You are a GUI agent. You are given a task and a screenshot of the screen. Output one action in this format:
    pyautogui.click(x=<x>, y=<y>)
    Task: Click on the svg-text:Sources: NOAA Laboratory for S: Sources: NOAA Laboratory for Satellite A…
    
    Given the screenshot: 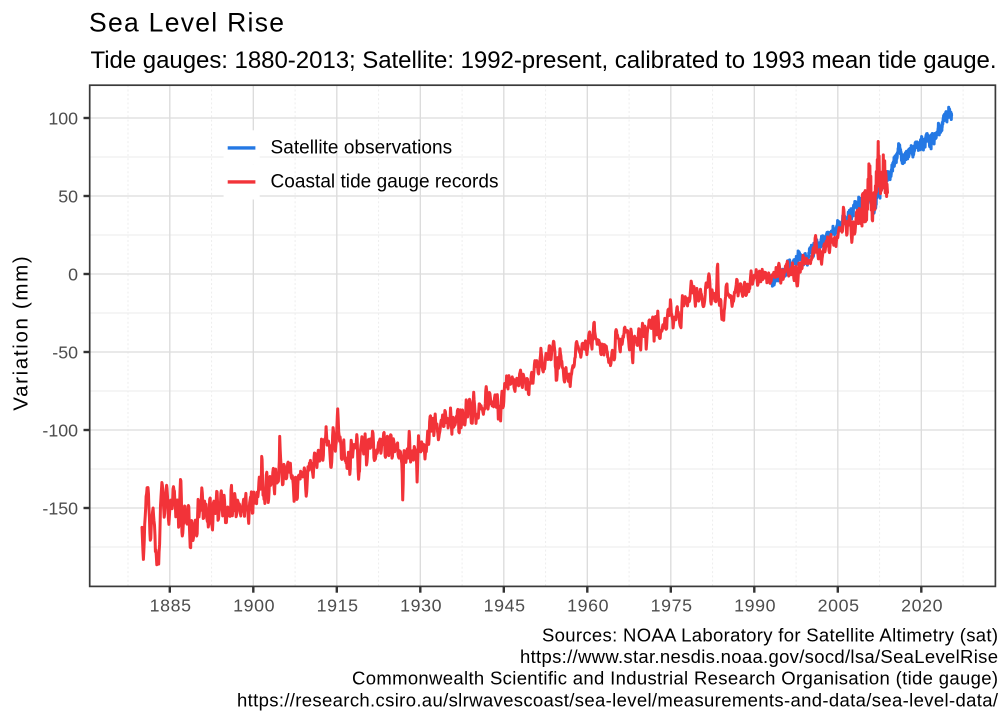 What is the action you would take?
    pyautogui.click(x=770, y=635)
    